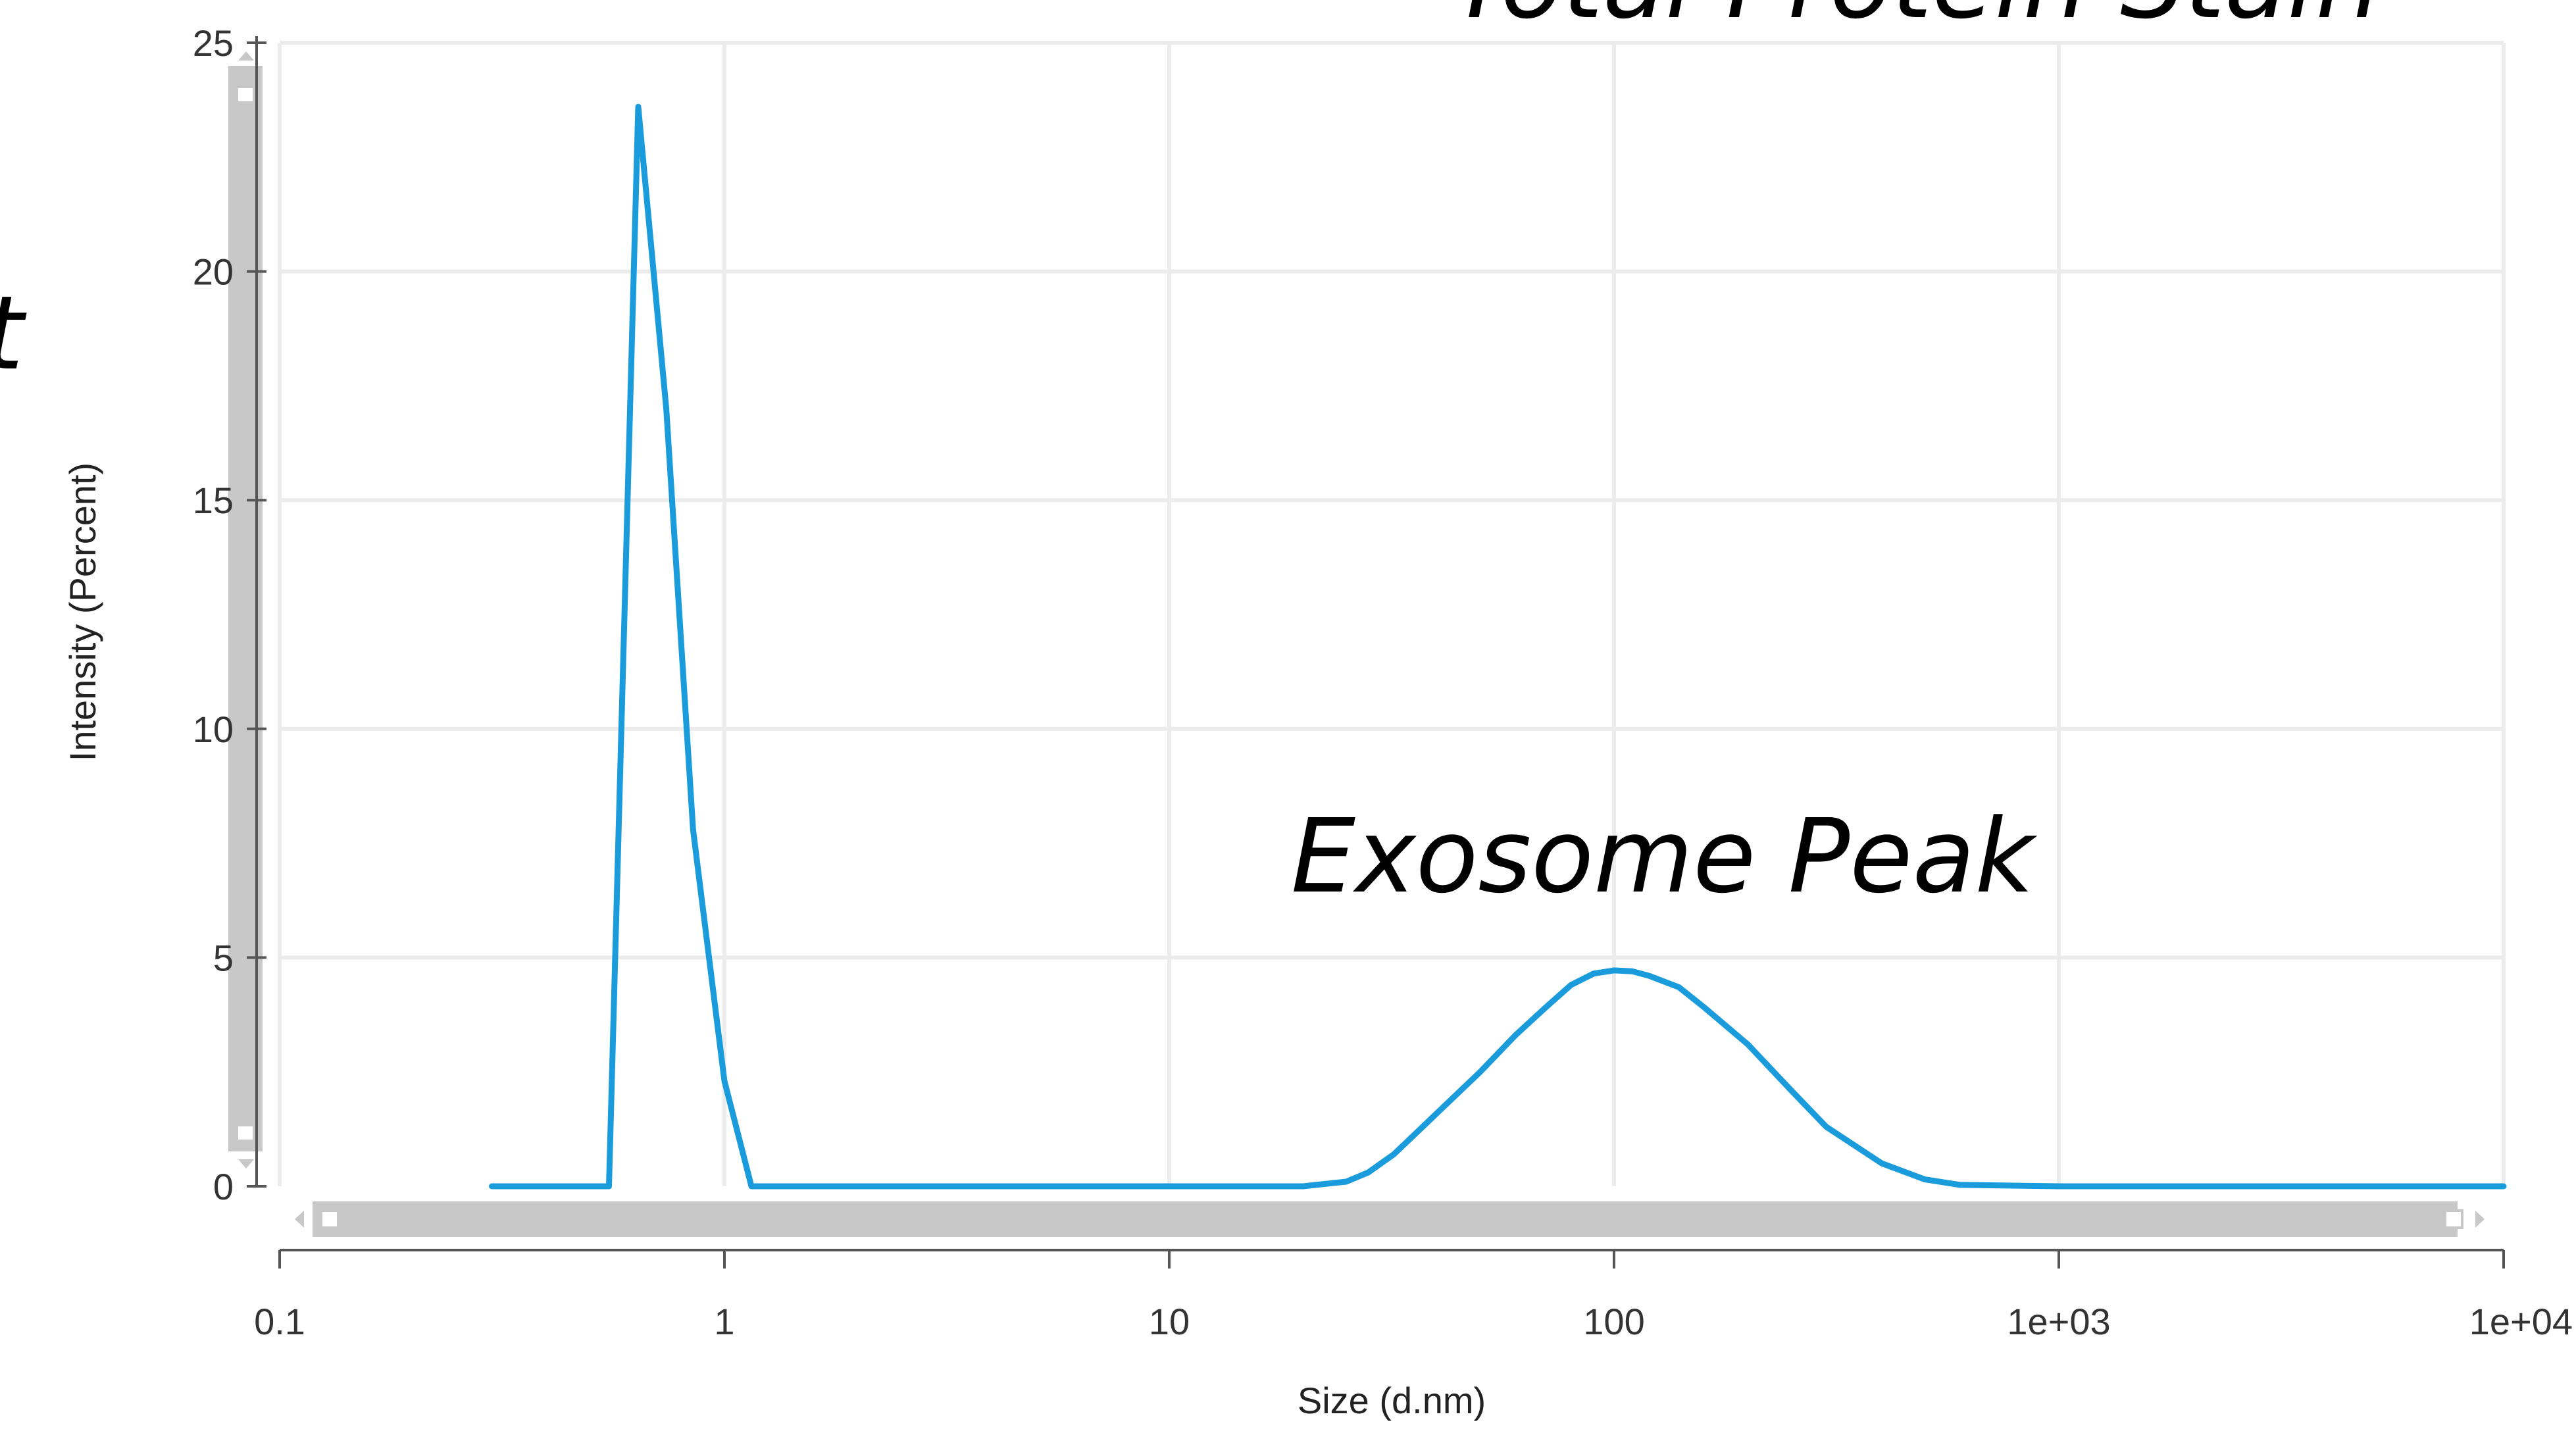 This screenshot has height=1433, width=2576. Describe the element at coordinates (1392, 1400) in the screenshot. I see `x-axis-title: Size (d.nm)` at that location.